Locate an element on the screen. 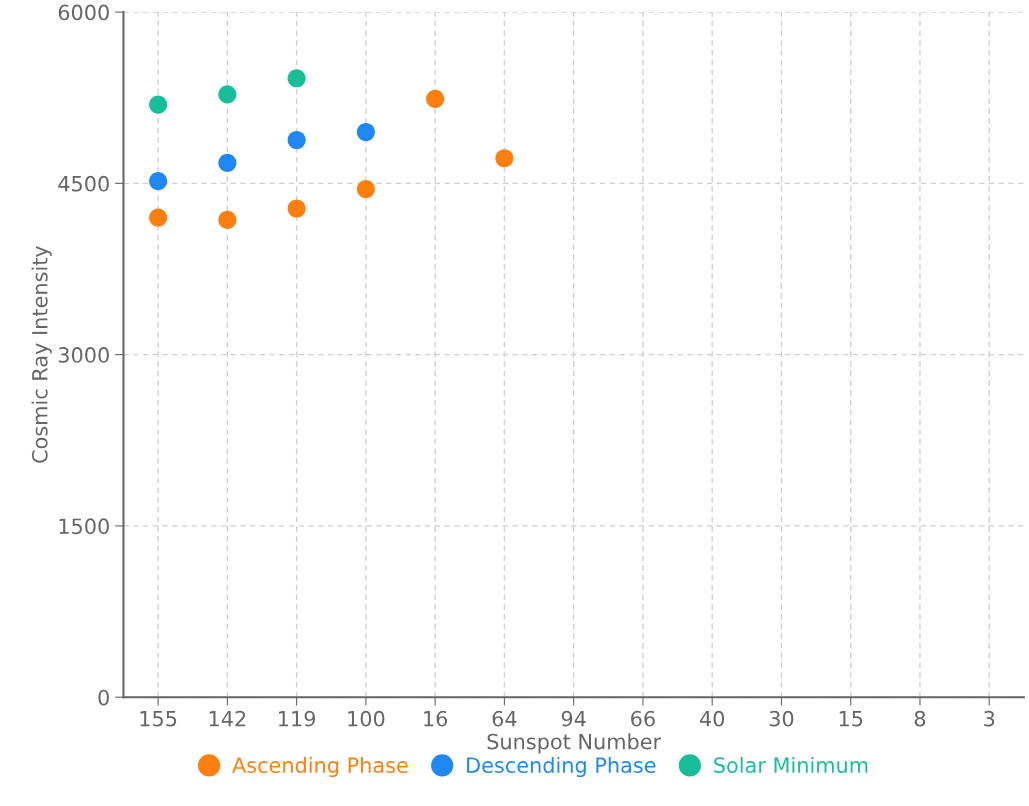 Image resolution: width=1029 pixels, height=806 pixels. y-tick-label: 3000 is located at coordinates (83, 355).